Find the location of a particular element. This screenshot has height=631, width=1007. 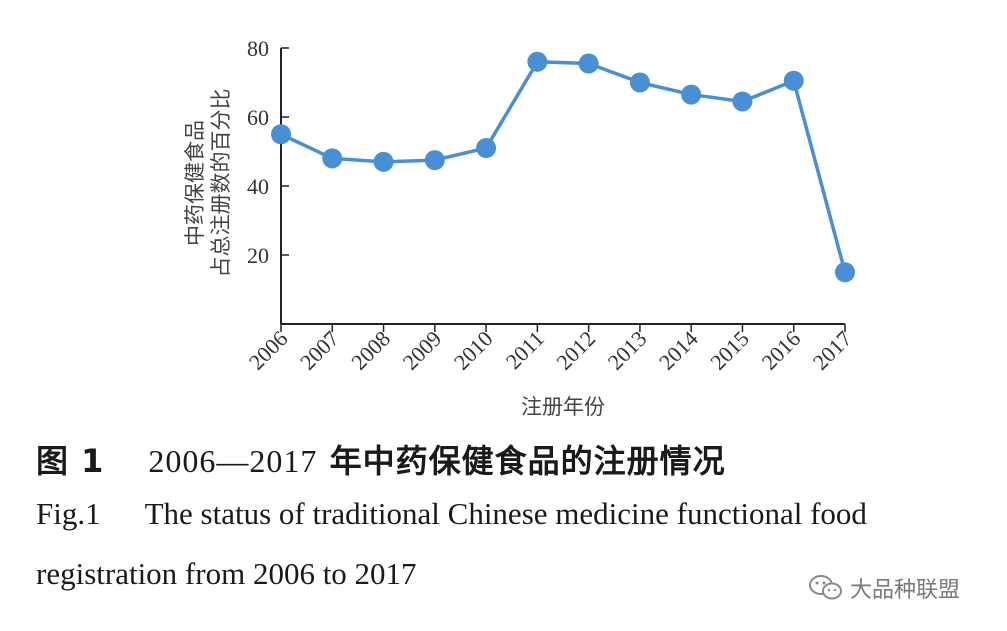

y-axis-label-line: 中药保健食品 is located at coordinates (195, 183).